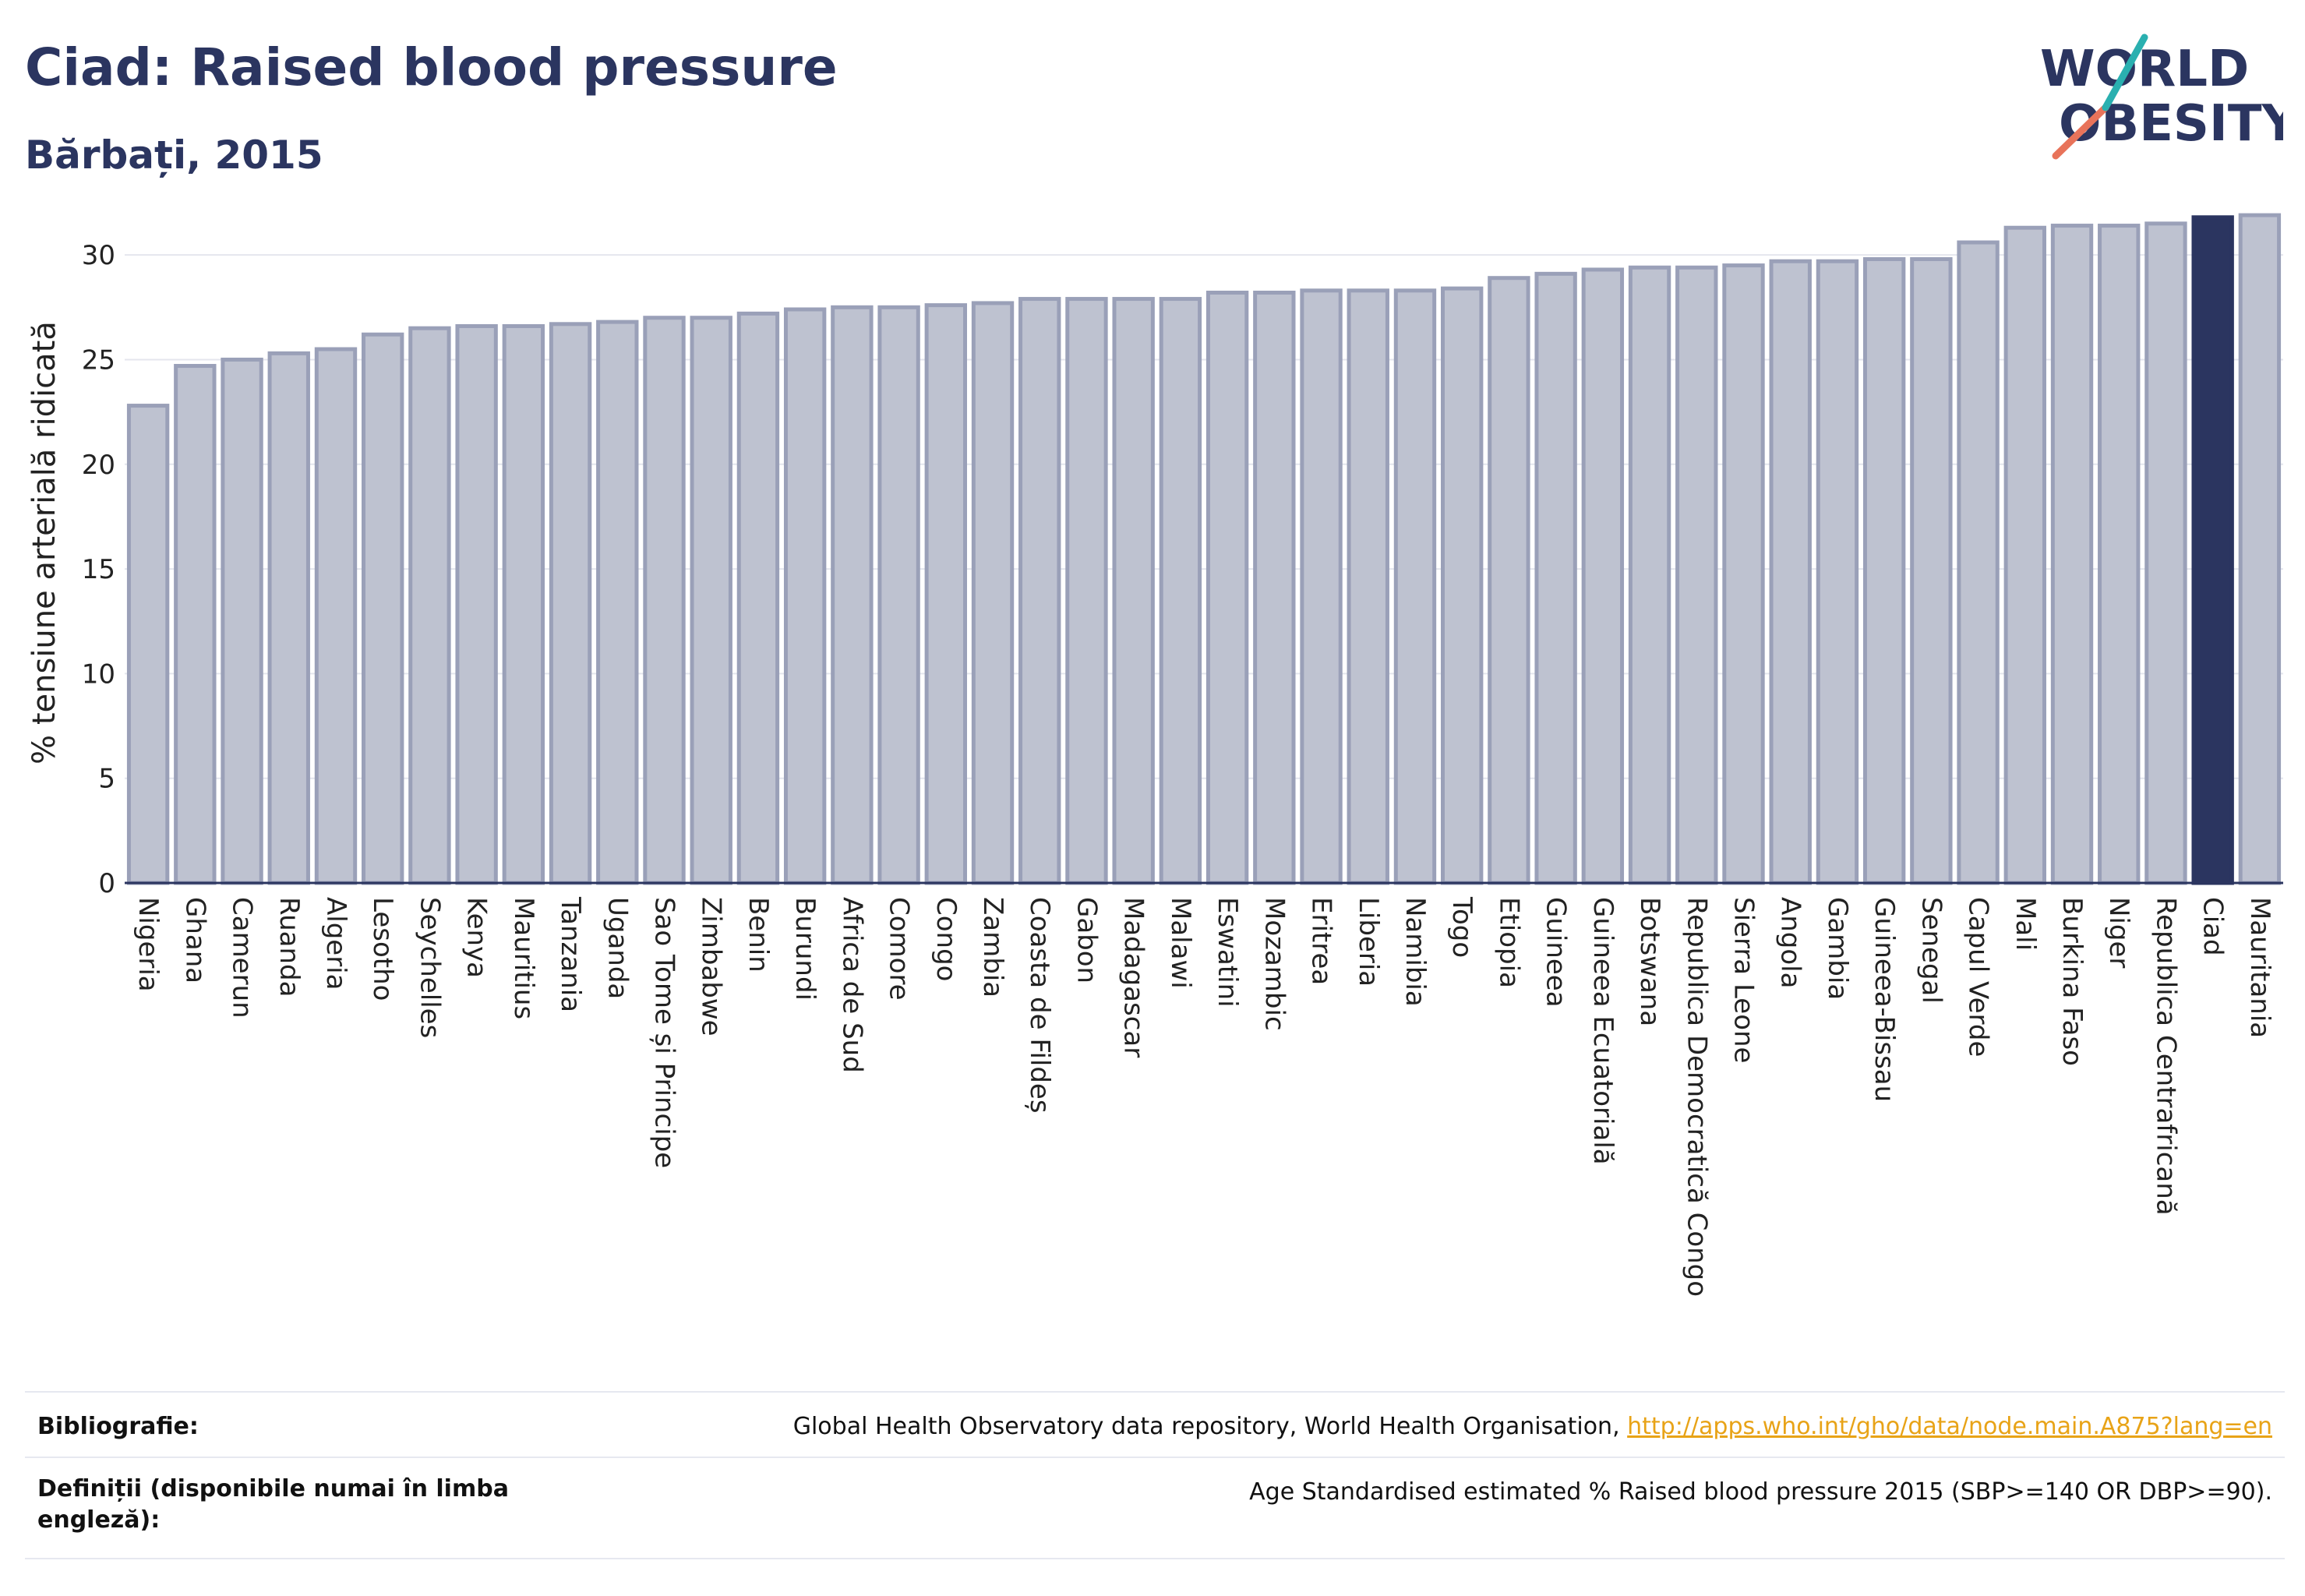 The width and height of the screenshot is (2305, 1596). I want to click on x-tick-label: Eswatini, so click(1227, 952).